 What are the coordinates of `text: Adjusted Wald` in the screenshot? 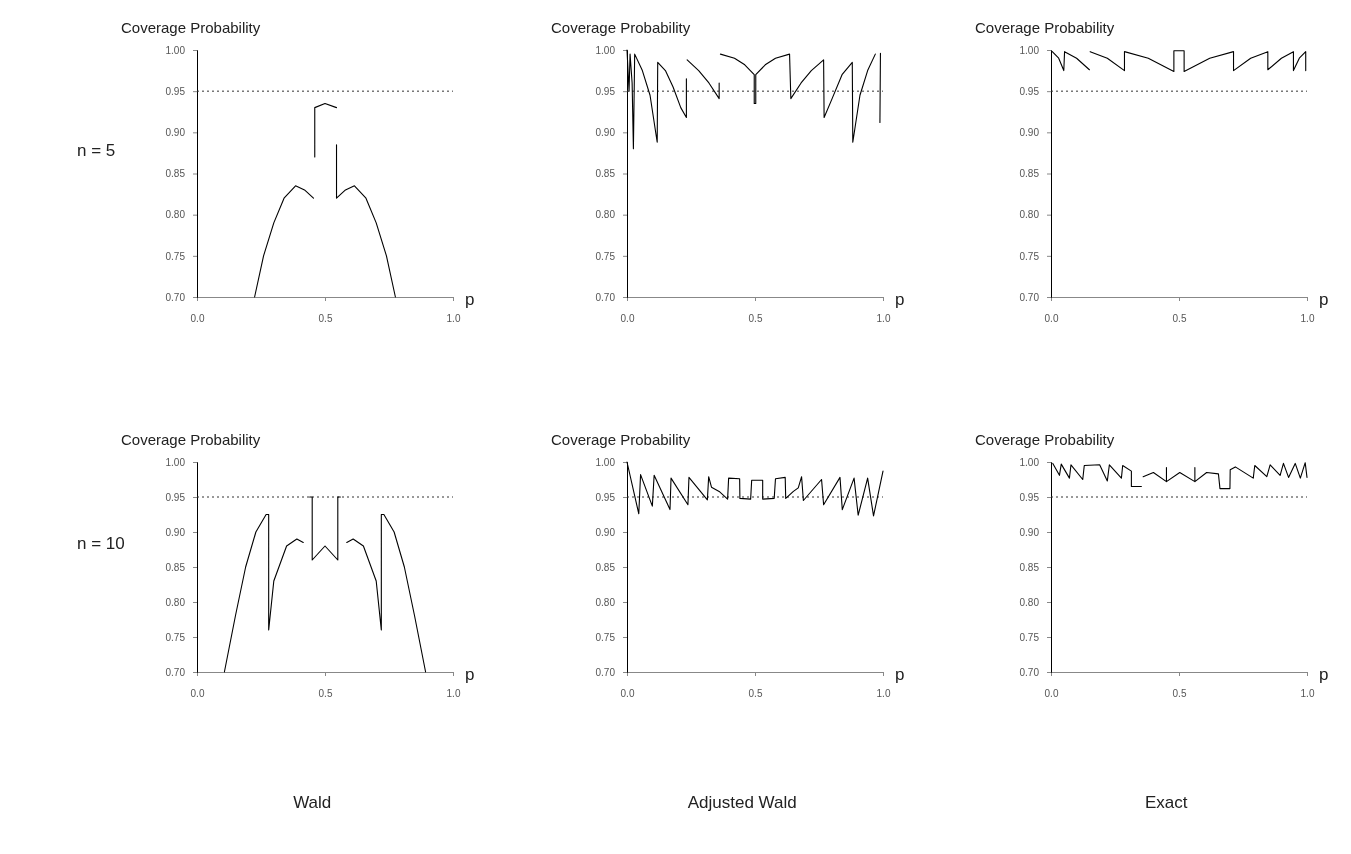 It's located at (742, 802).